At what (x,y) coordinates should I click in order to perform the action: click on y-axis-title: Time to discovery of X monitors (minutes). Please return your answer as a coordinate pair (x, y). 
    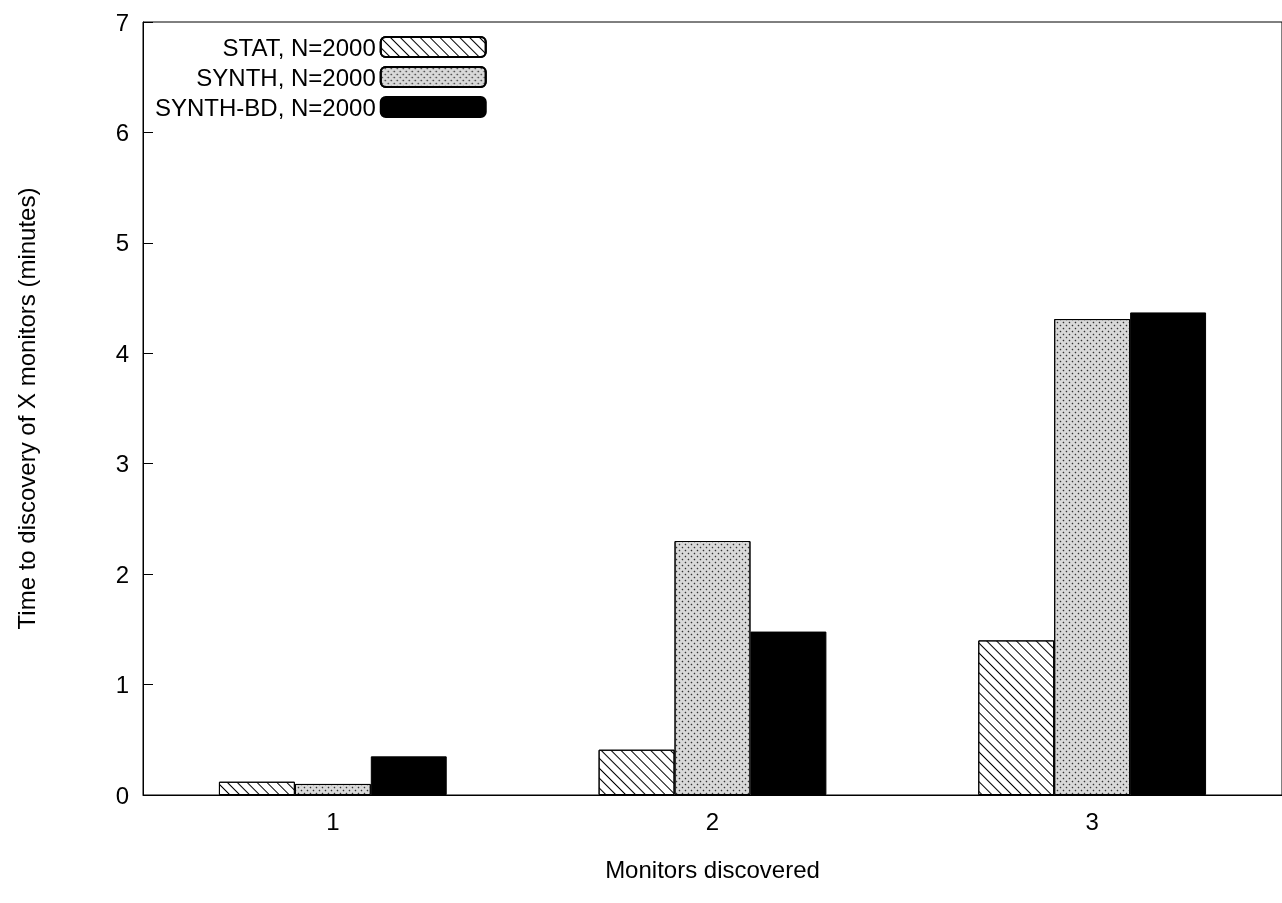
    Looking at the image, I should click on (26, 408).